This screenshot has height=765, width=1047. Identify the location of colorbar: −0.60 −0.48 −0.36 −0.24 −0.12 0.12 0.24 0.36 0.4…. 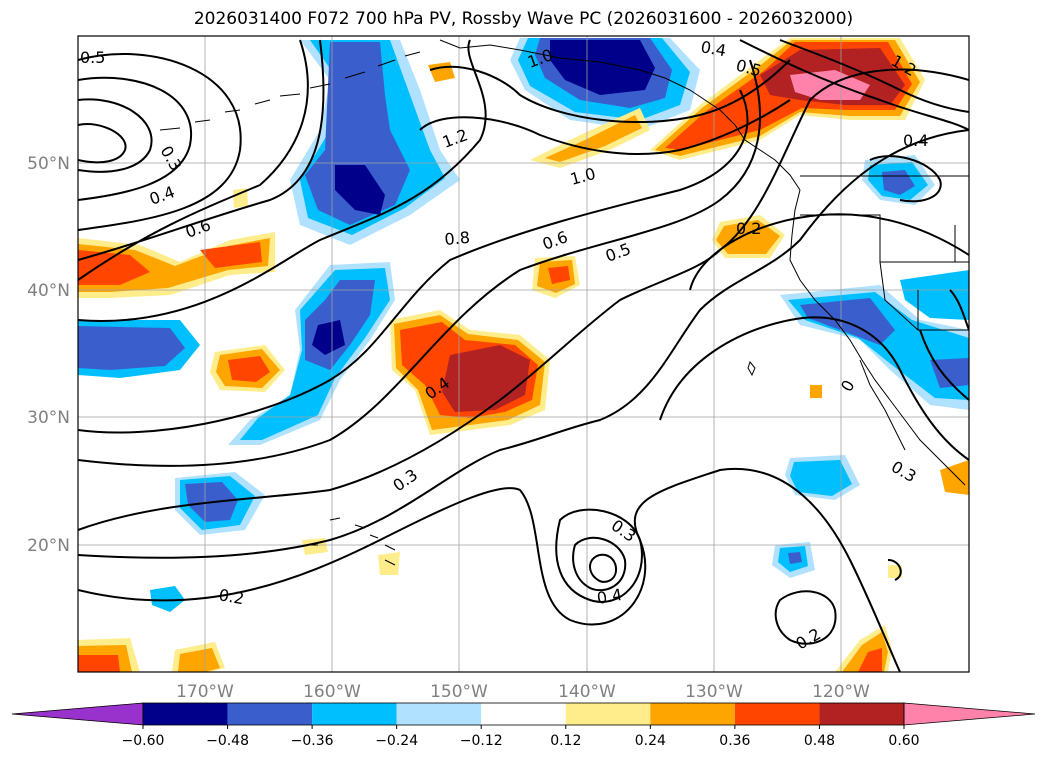
(523, 725).